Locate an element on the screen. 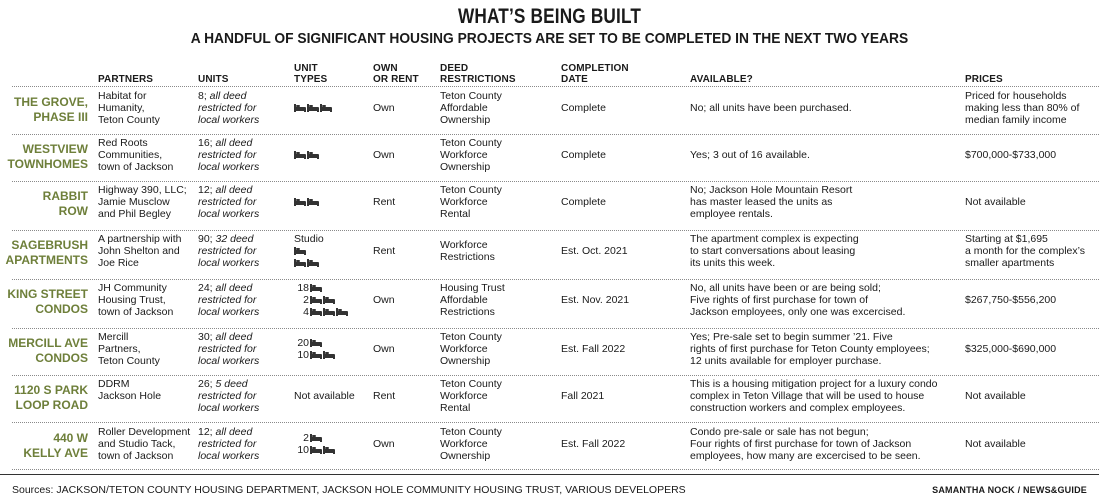  available-cell: No; all units have been purchased. is located at coordinates (771, 108).